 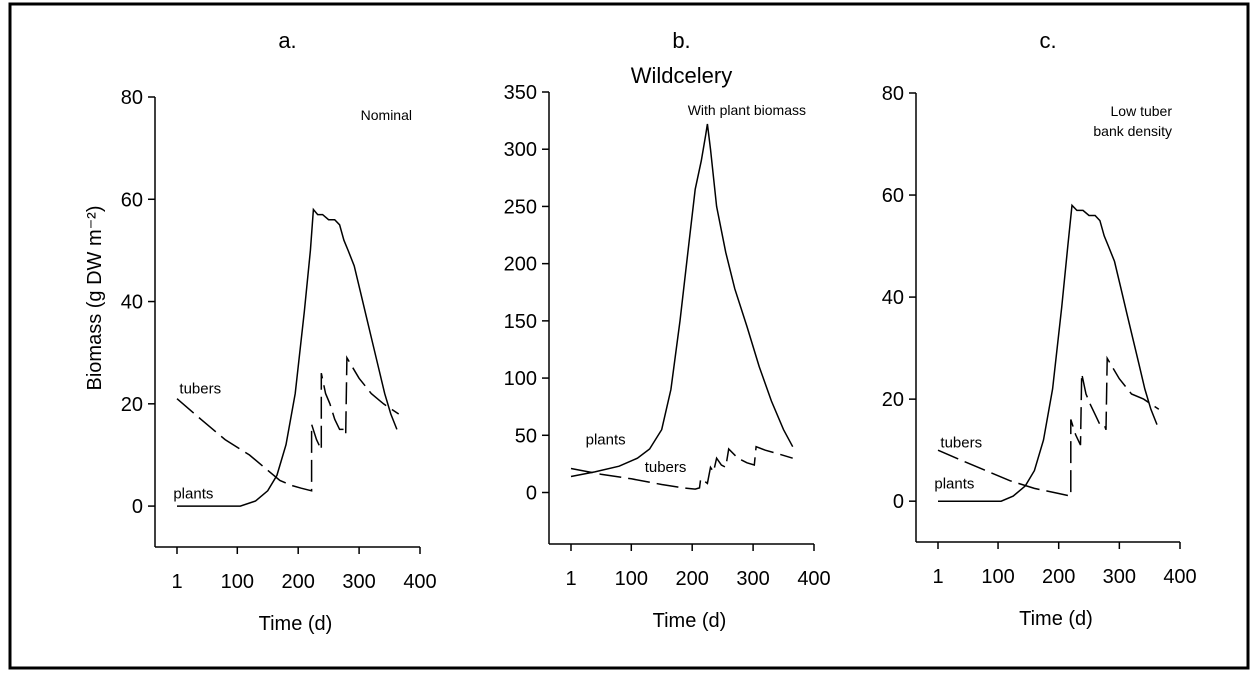 I want to click on panel-annotation: Nominal, so click(x=386, y=115).